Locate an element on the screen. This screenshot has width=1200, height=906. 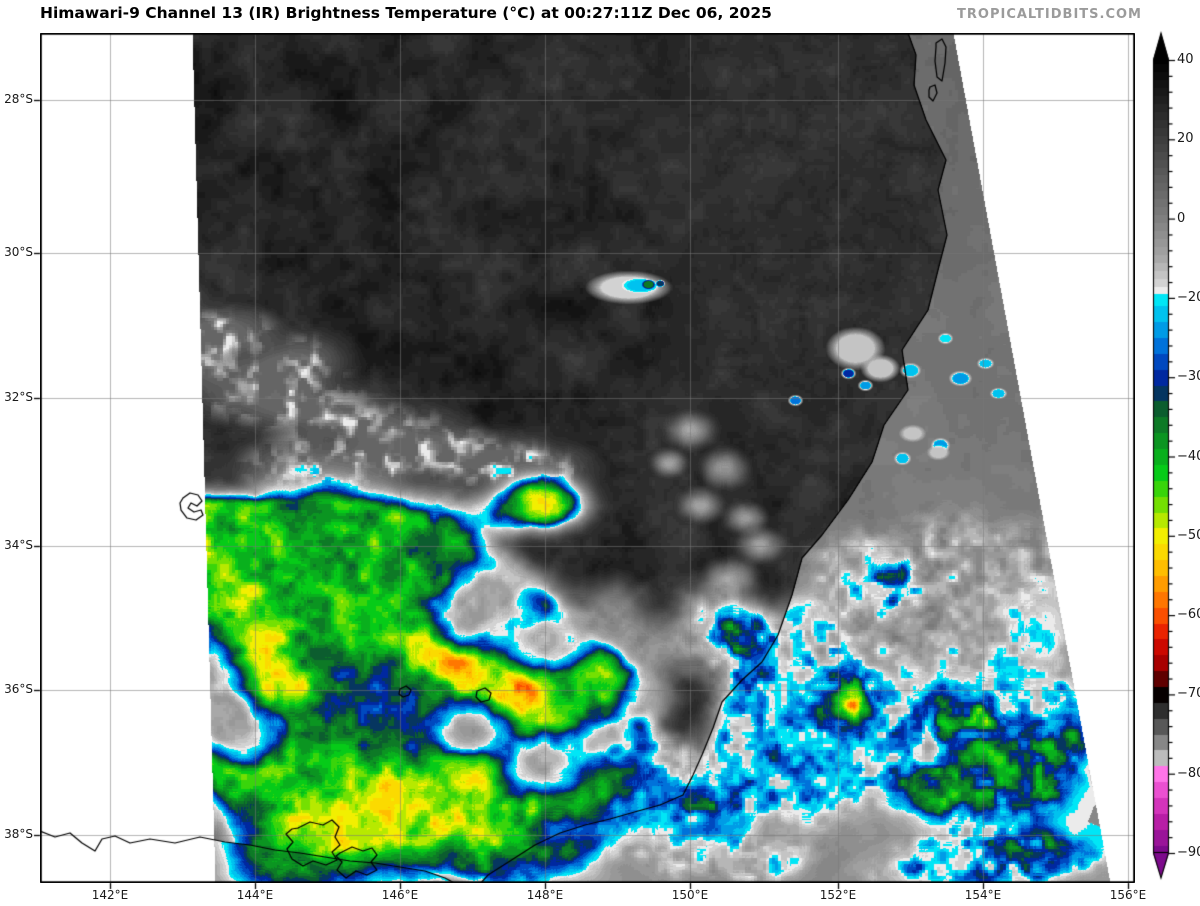
x-tick-label: 150°E is located at coordinates (690, 895).